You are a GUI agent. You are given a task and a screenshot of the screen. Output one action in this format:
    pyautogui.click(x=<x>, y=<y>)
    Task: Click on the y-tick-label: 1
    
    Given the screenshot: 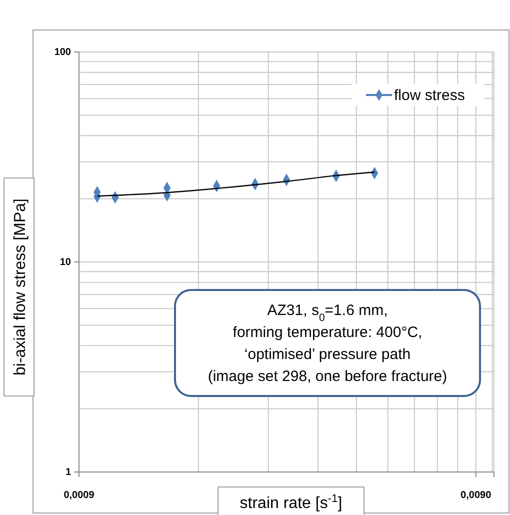 What is the action you would take?
    pyautogui.click(x=68, y=472)
    